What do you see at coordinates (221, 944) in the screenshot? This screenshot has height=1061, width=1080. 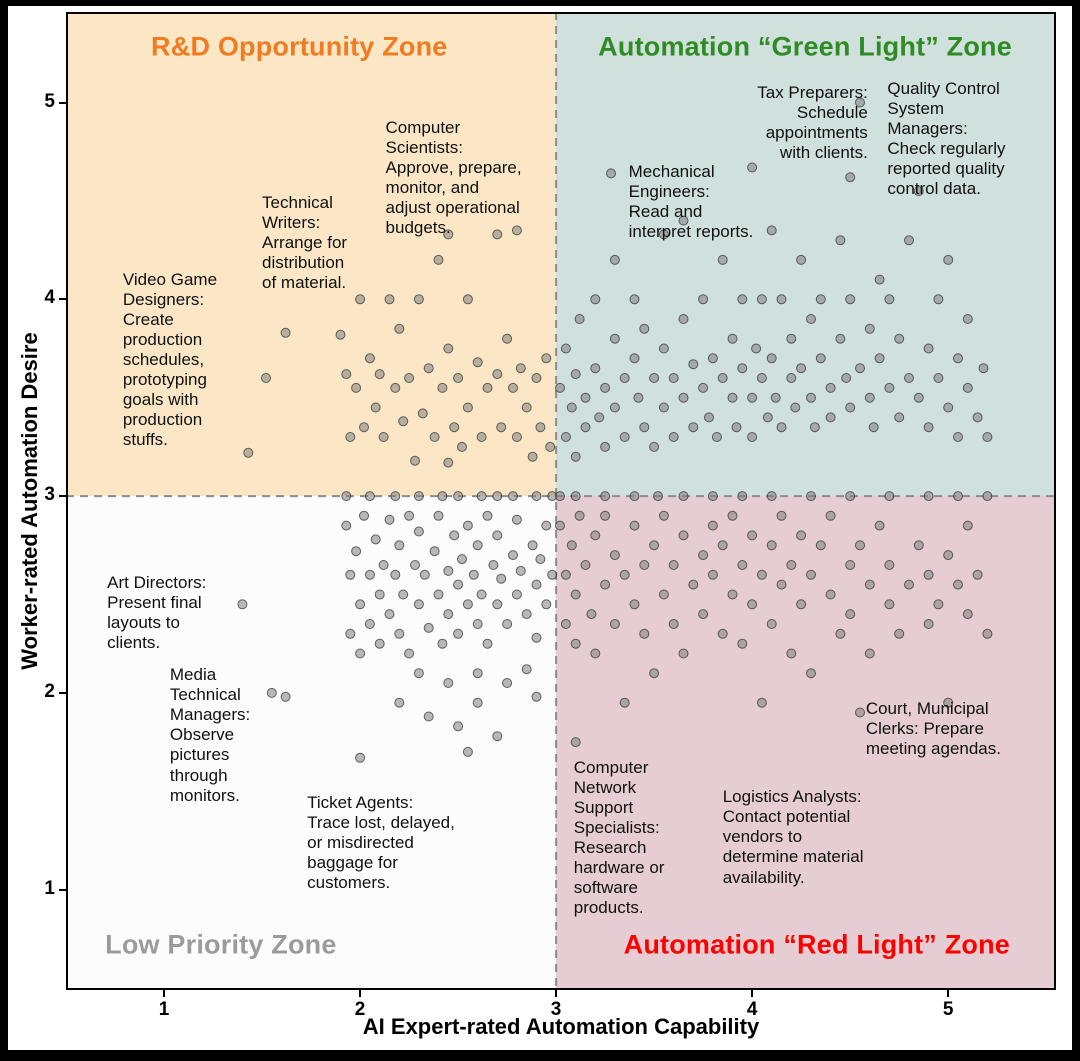 I see `zone-label-low-priority: Low Priority Zone` at bounding box center [221, 944].